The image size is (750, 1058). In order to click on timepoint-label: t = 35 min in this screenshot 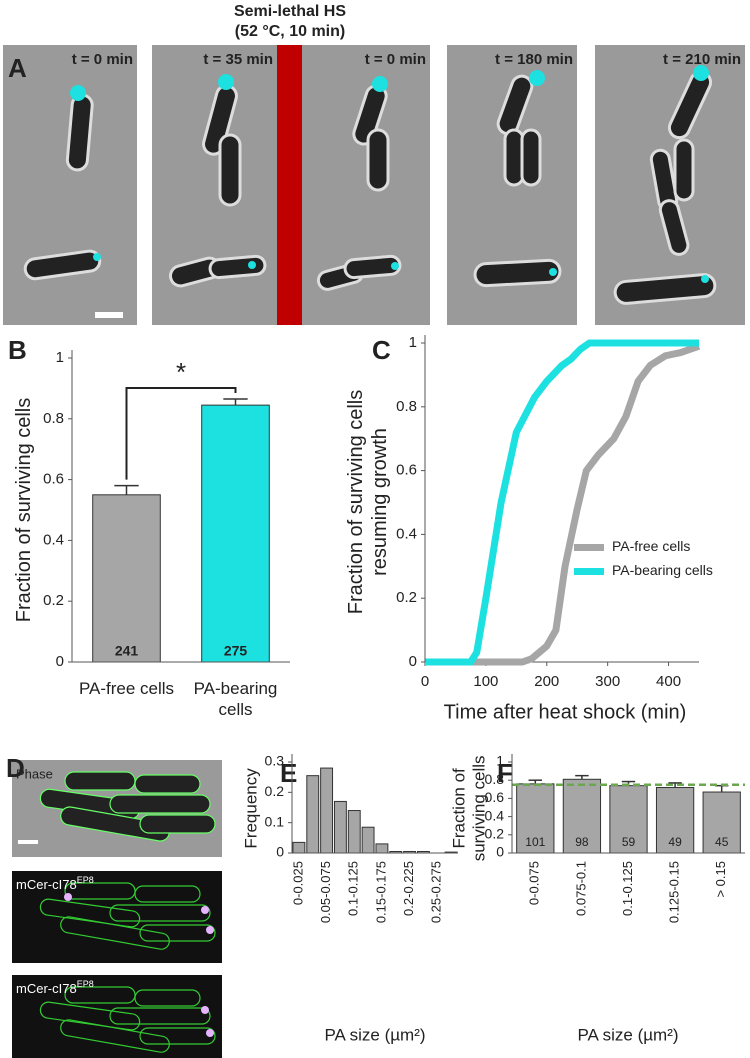, I will do `click(238, 59)`.